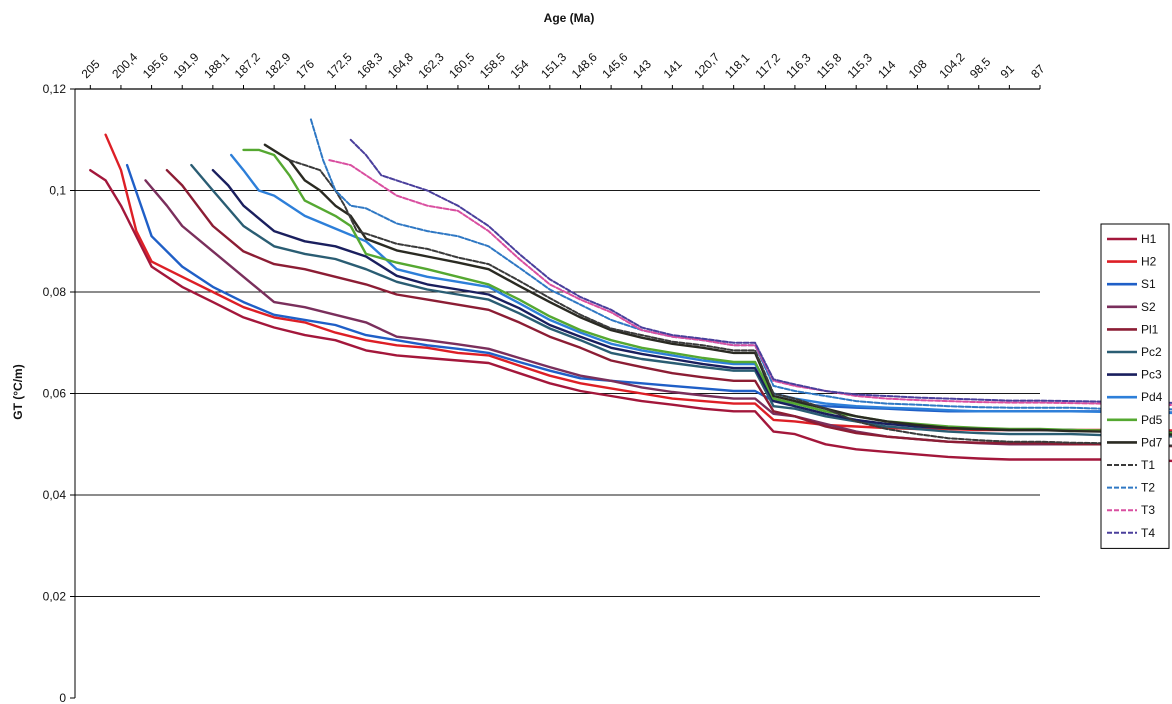 The width and height of the screenshot is (1172, 704). I want to click on legend-label-pd7: Pd7, so click(1152, 442).